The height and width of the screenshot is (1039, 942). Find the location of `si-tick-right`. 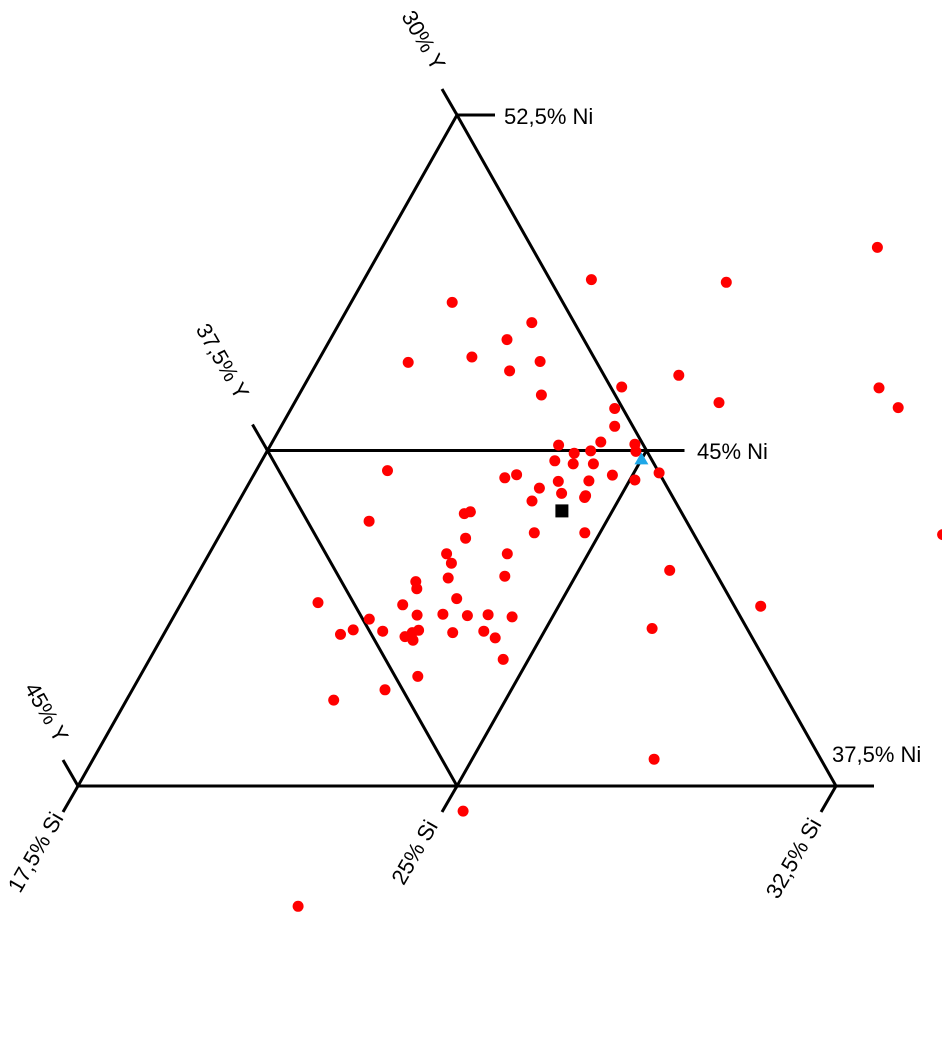

si-tick-right is located at coordinates (828, 799).